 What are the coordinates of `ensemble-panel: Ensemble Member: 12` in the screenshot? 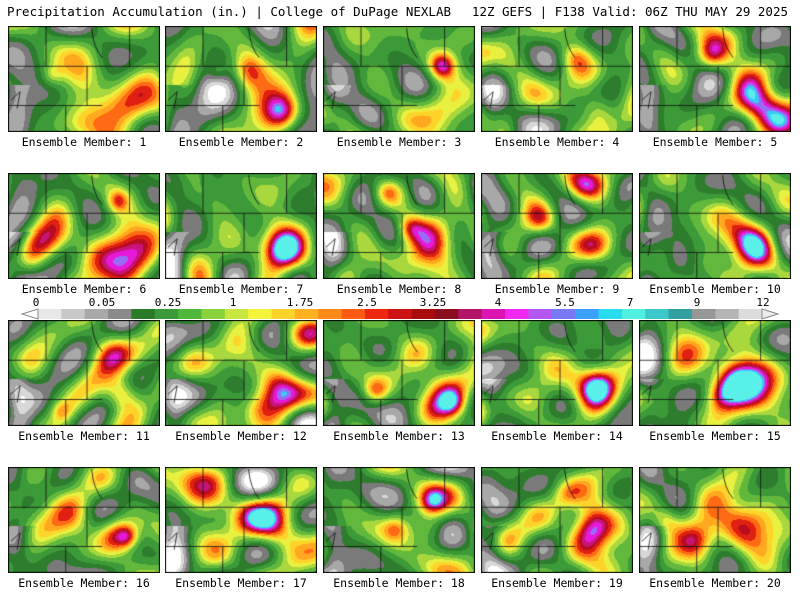 It's located at (240, 382).